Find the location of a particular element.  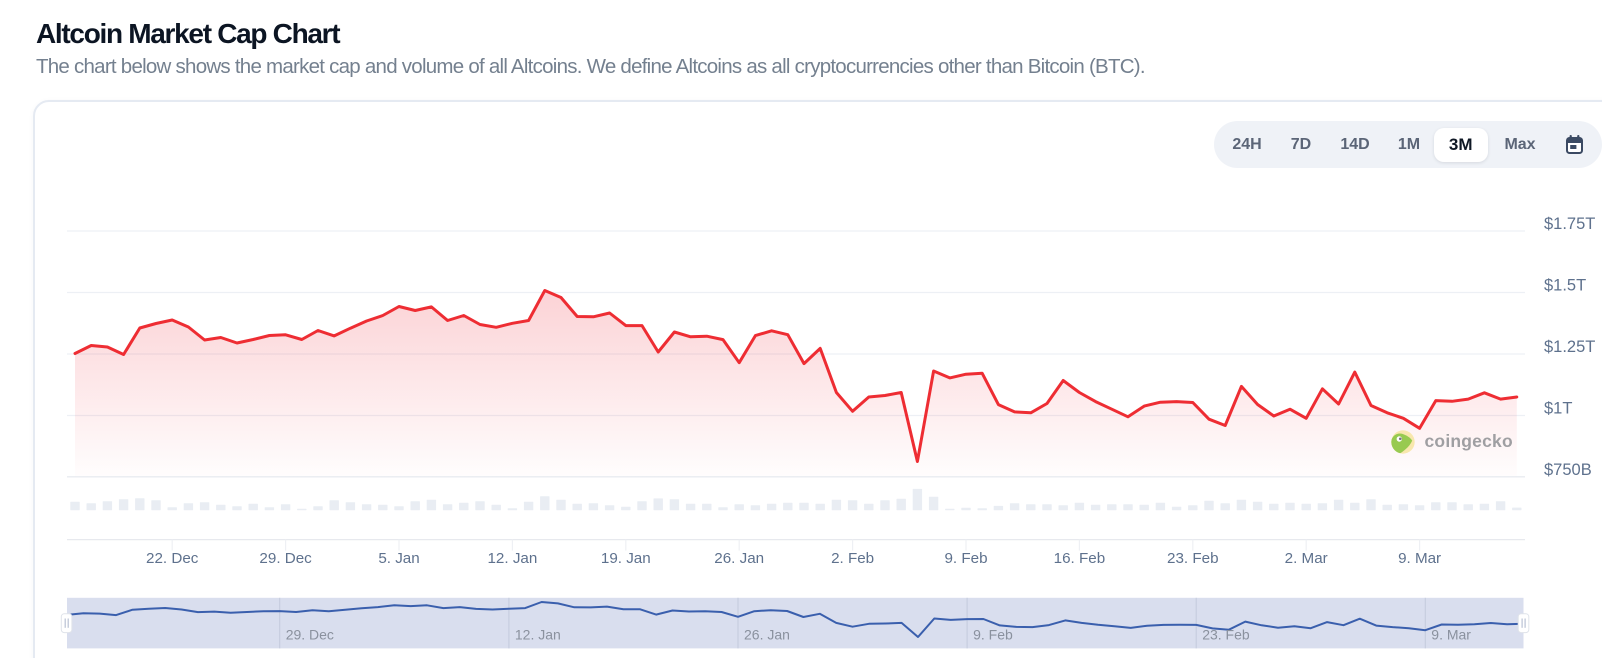

svg-text: 2. Feb is located at coordinates (852, 558).